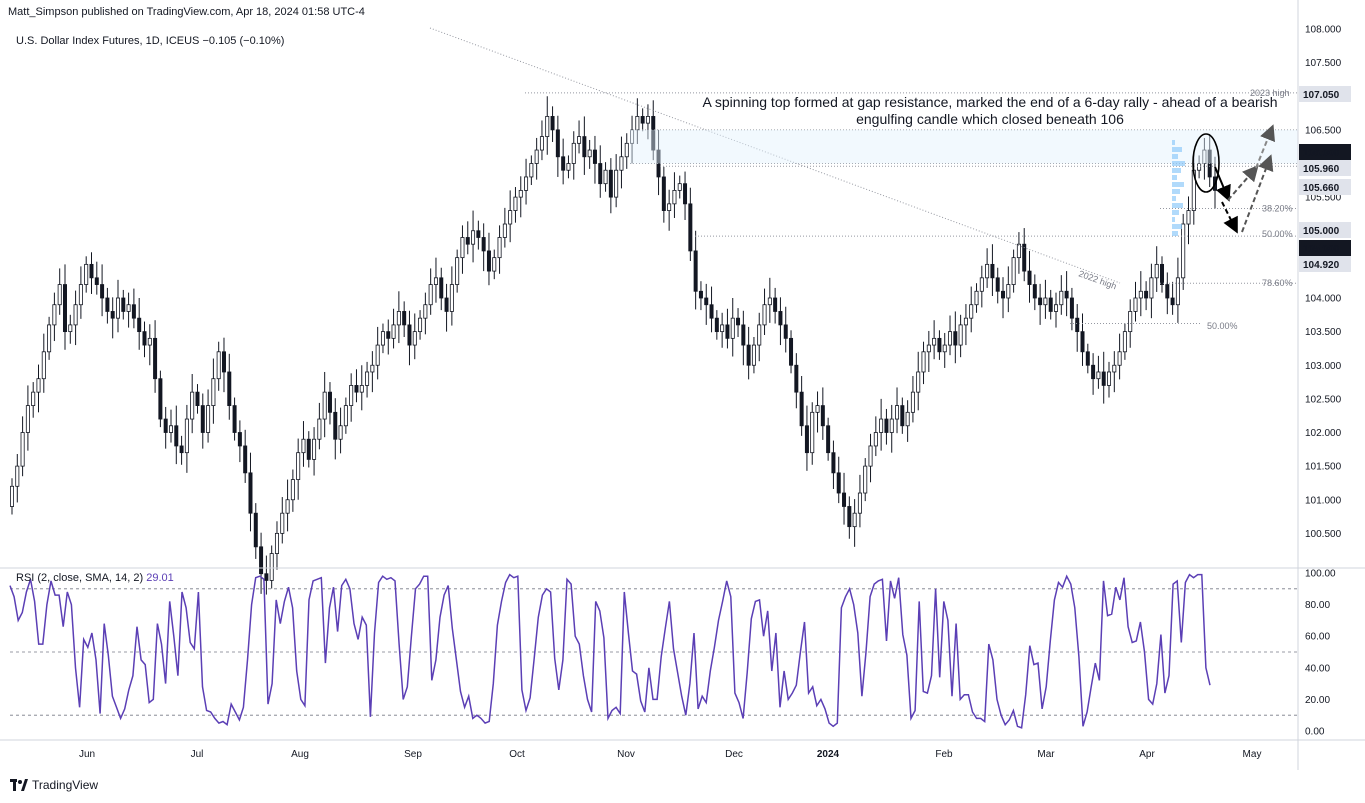 The width and height of the screenshot is (1365, 803). I want to click on symbol-title: U.S. Dollar Index Futures, 1D, ICEUS, so click(108, 41).